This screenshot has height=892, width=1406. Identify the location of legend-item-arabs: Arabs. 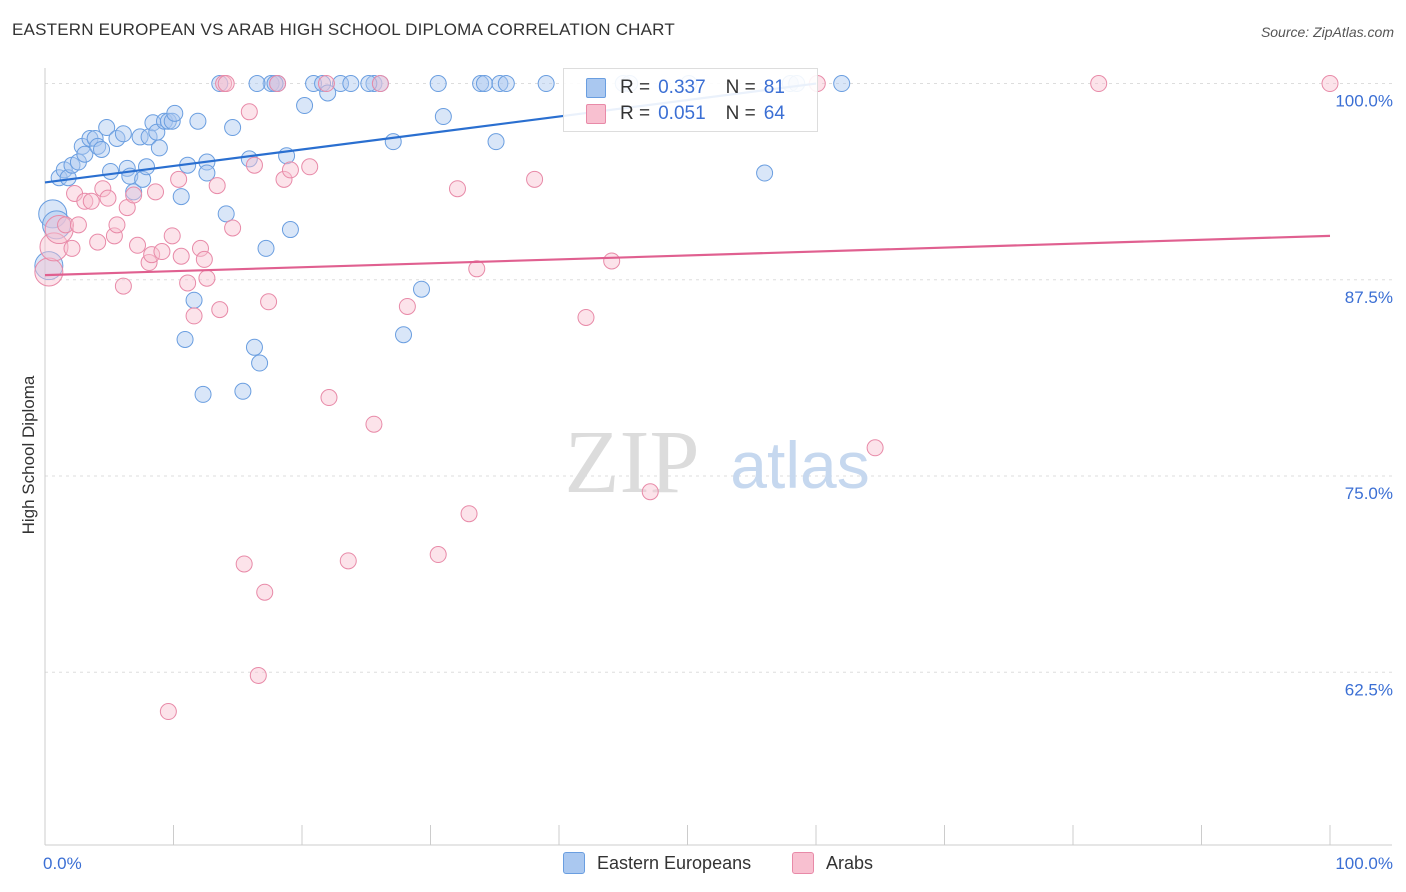
(832, 863).